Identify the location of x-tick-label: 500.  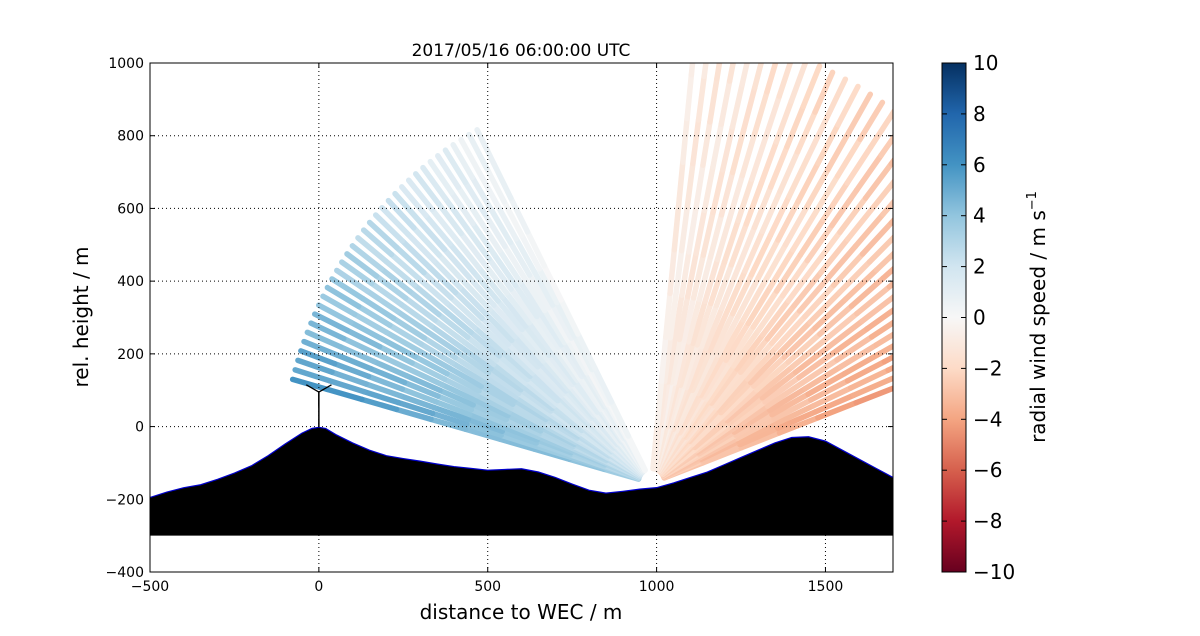
(487, 587).